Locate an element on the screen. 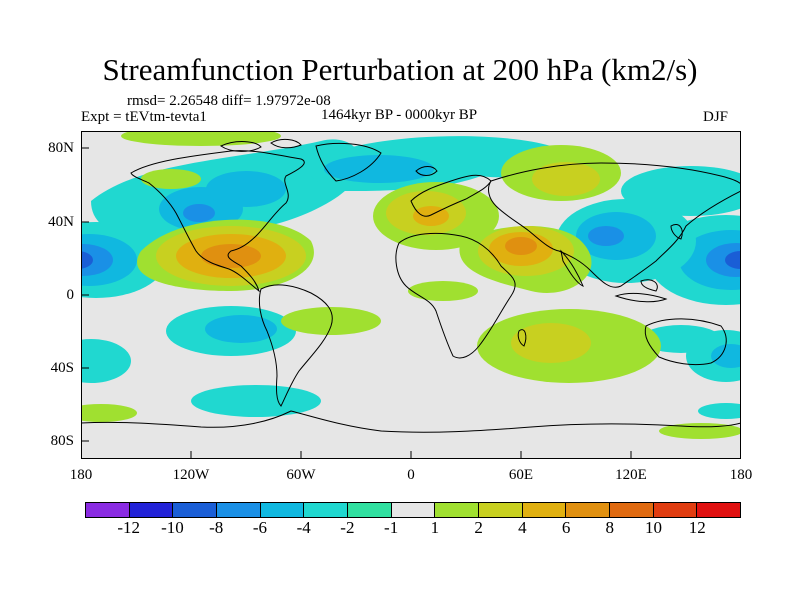 The width and height of the screenshot is (800, 600). colorbar-tick-label: -1 is located at coordinates (391, 527).